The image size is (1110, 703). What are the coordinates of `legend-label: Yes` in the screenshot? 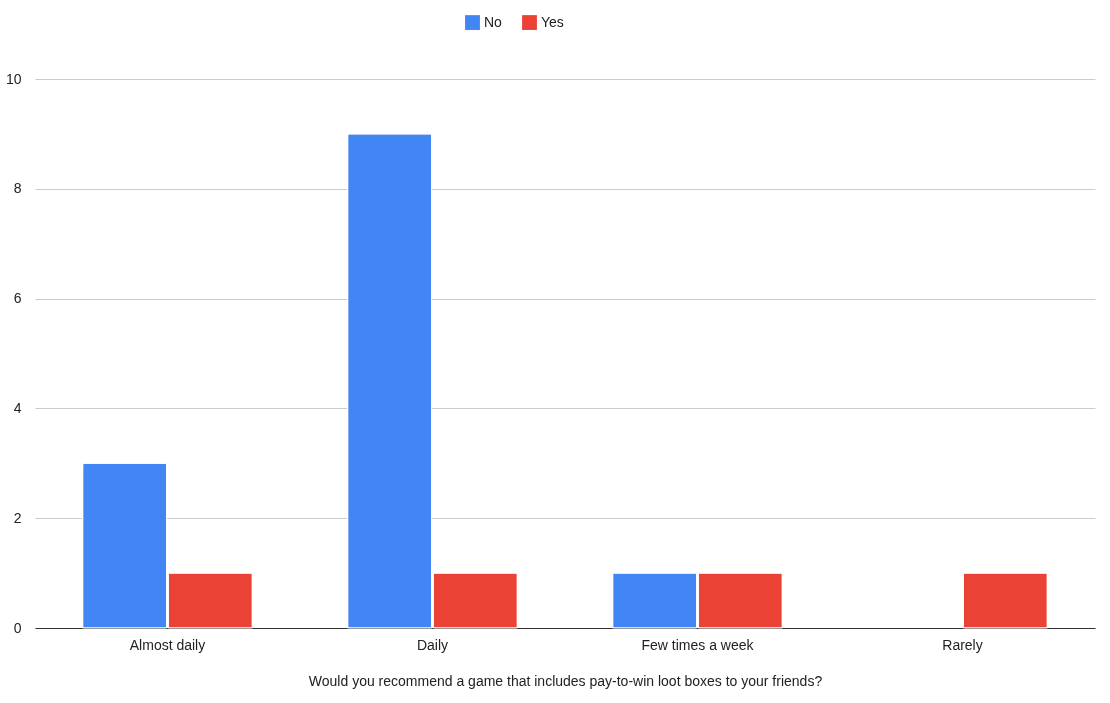 It's located at (552, 21).